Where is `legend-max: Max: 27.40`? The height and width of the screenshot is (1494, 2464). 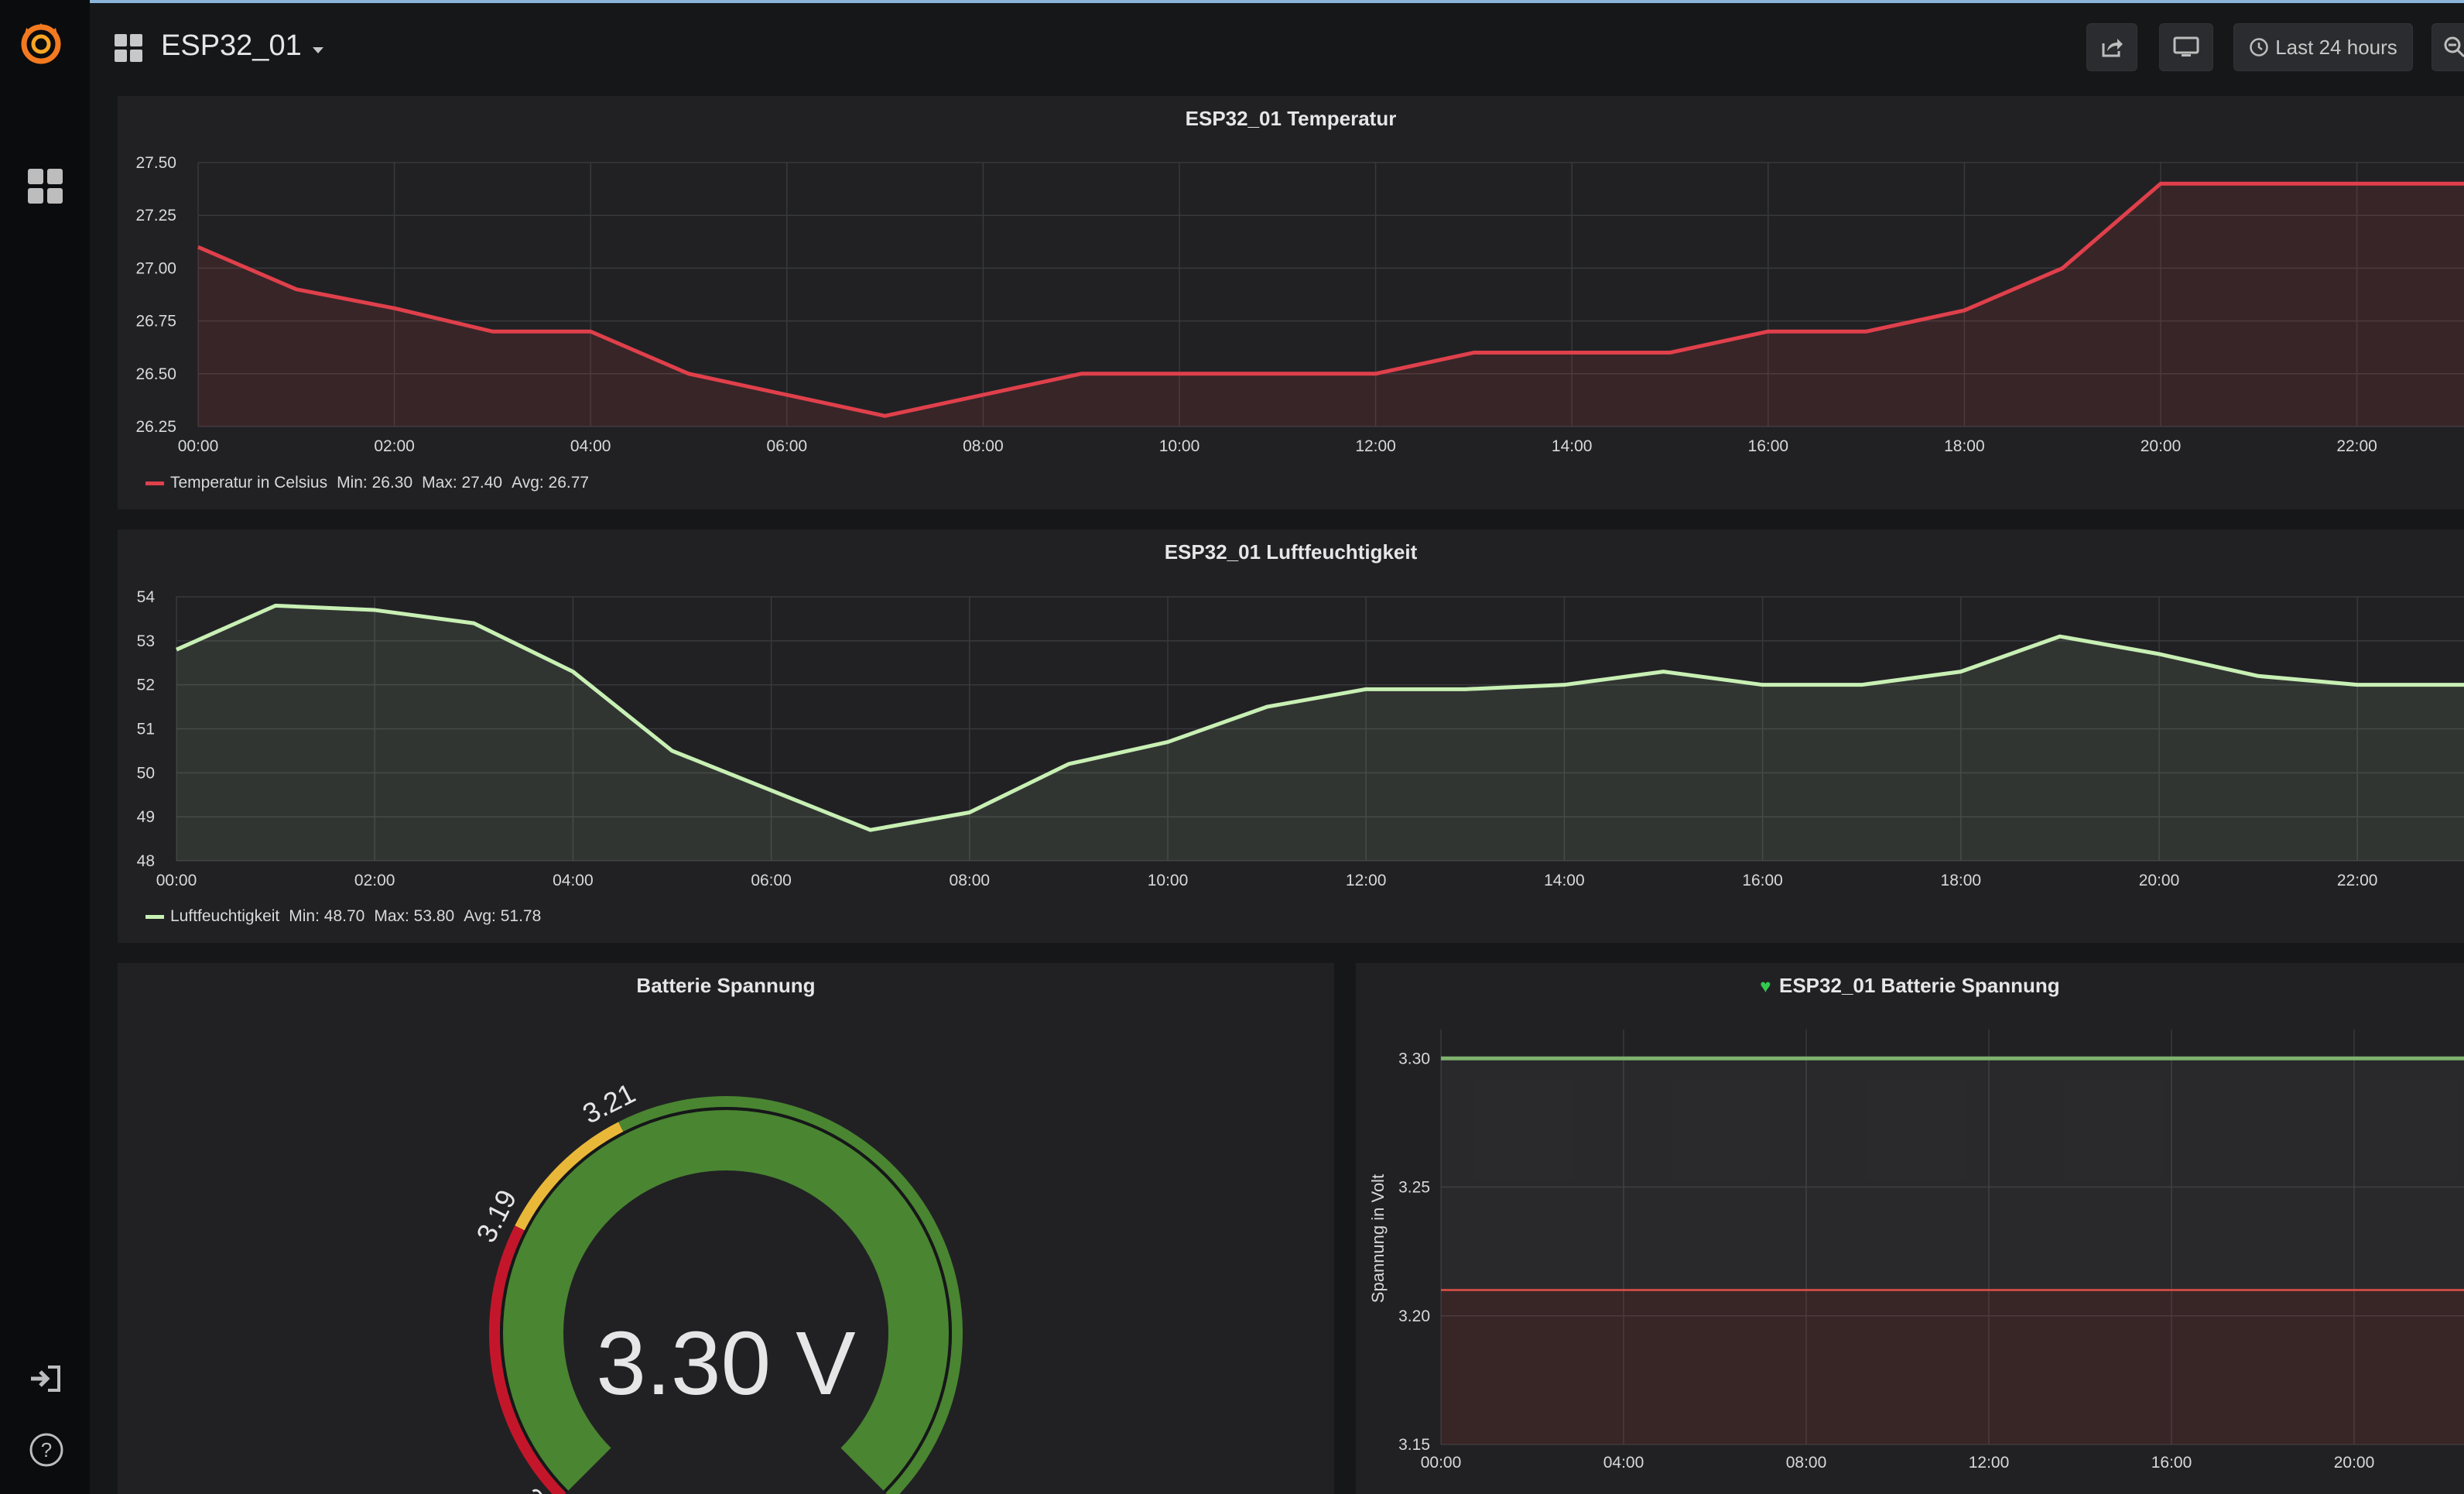 legend-max: Max: 27.40 is located at coordinates (462, 483).